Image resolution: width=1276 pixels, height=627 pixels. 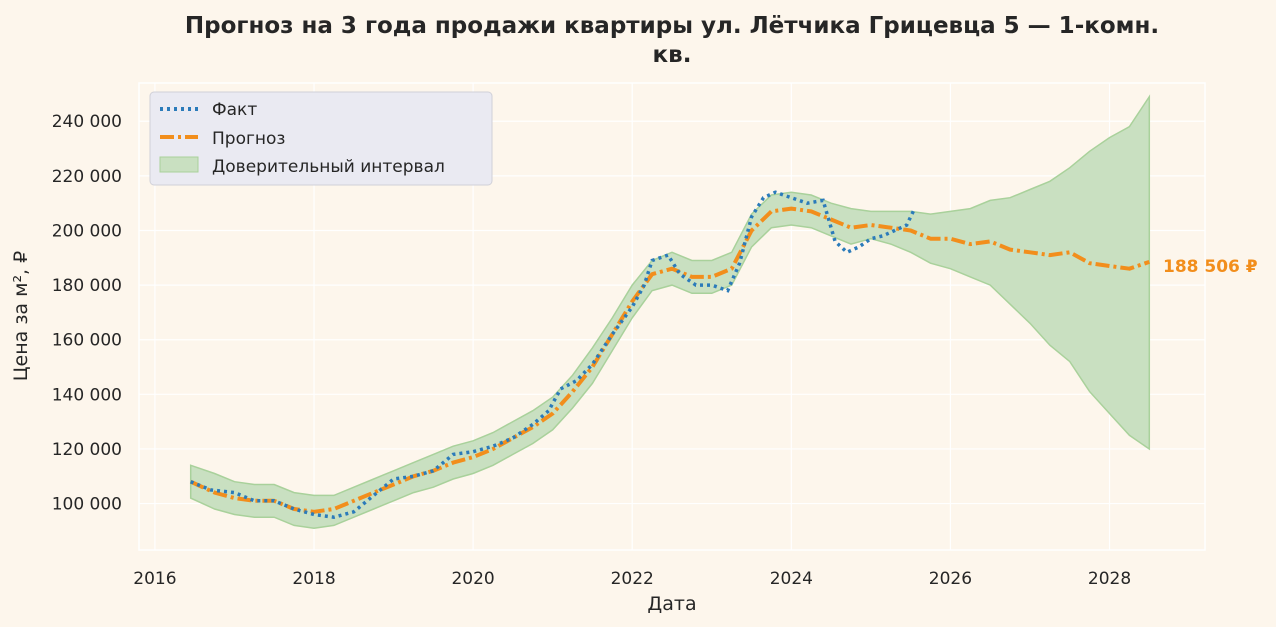 I want to click on y-tick-label: 220 000, so click(x=87, y=177).